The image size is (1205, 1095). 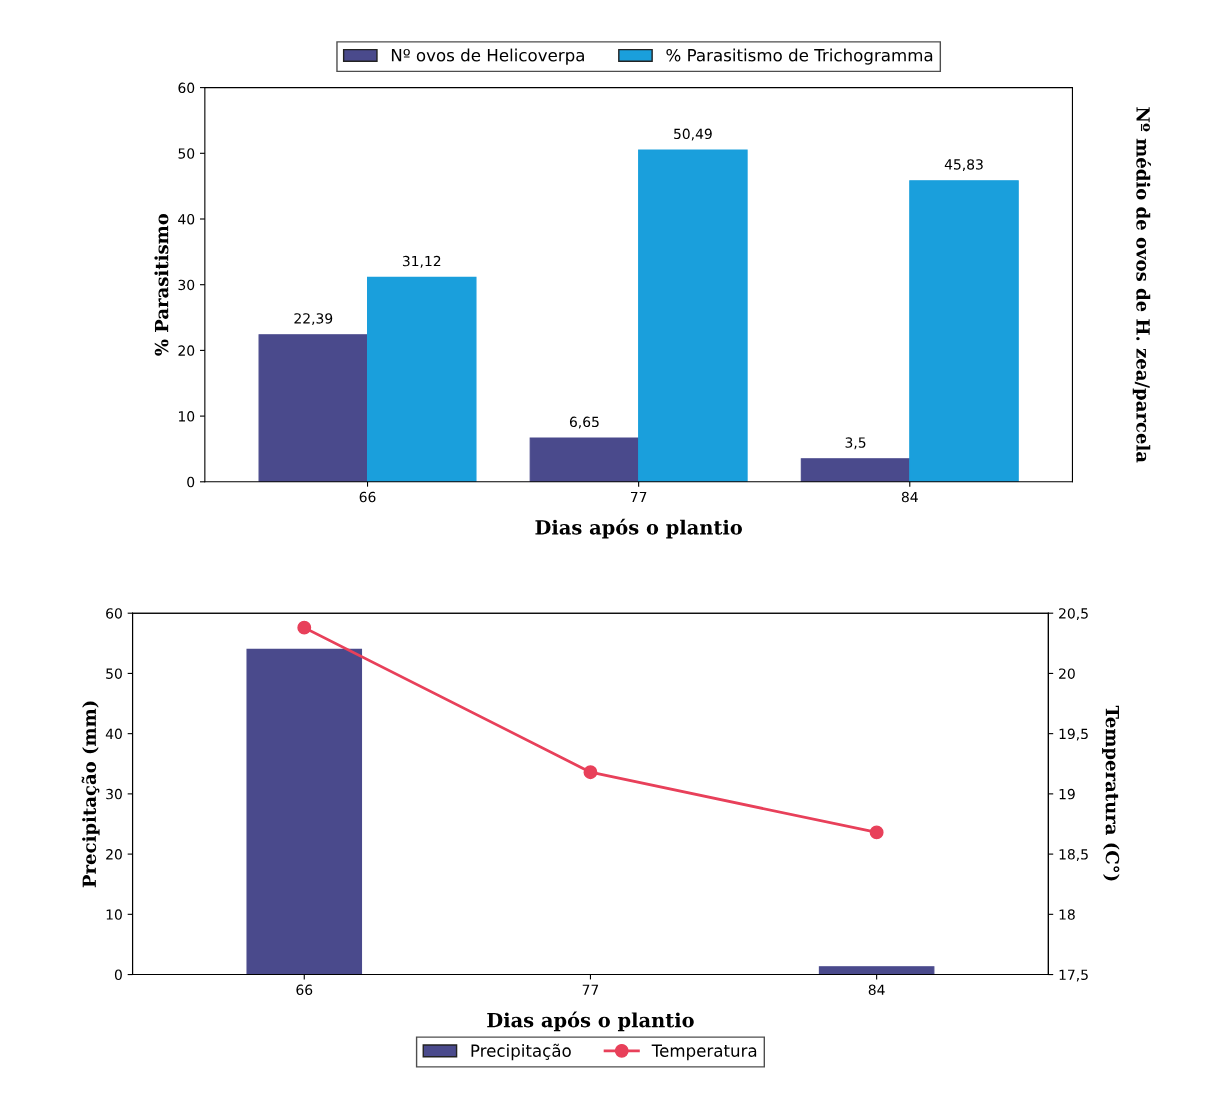 What do you see at coordinates (1073, 975) in the screenshot?
I see `y2-tick-label: 17,5` at bounding box center [1073, 975].